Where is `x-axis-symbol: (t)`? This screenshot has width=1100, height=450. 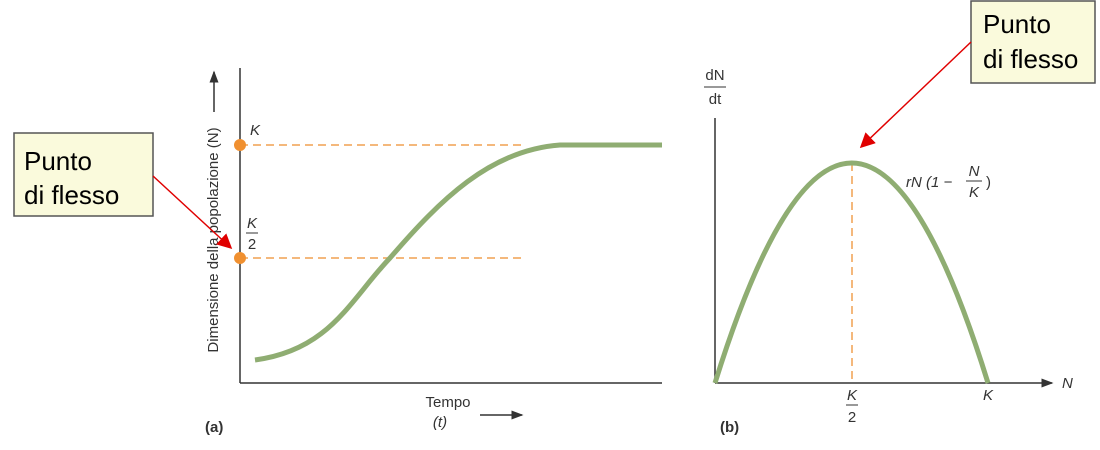 x-axis-symbol: (t) is located at coordinates (440, 422).